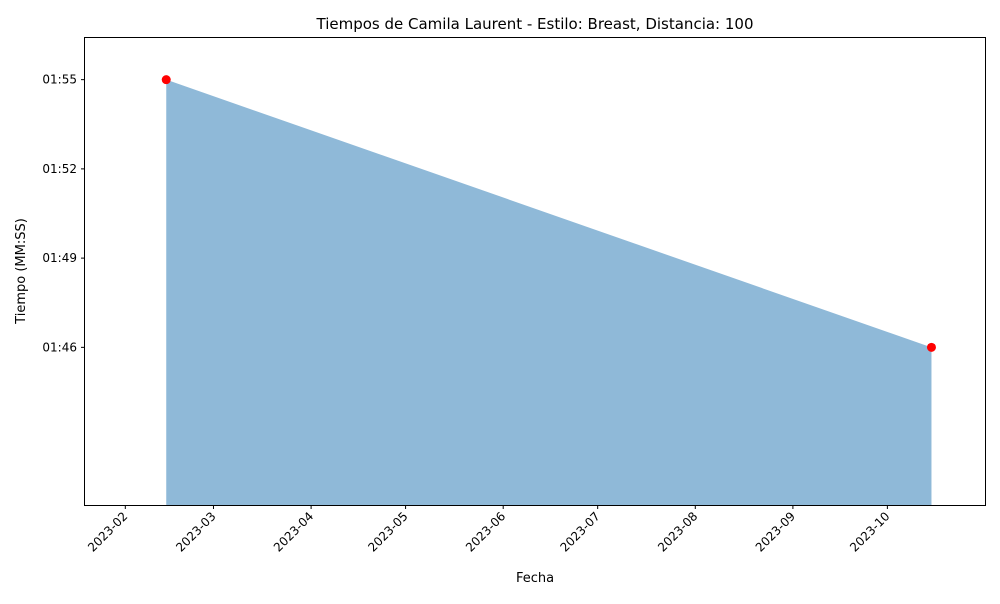 This screenshot has width=1000, height=604. What do you see at coordinates (579, 531) in the screenshot?
I see `x-tick-label-5: 2023-07` at bounding box center [579, 531].